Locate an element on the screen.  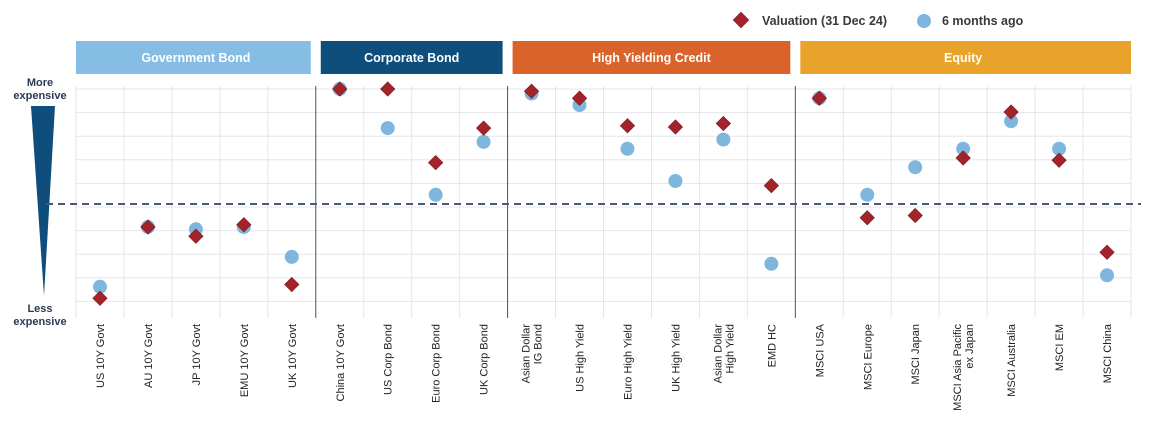
x-tick-label-msci-em: MSCI EM is located at coordinates (1060, 347).